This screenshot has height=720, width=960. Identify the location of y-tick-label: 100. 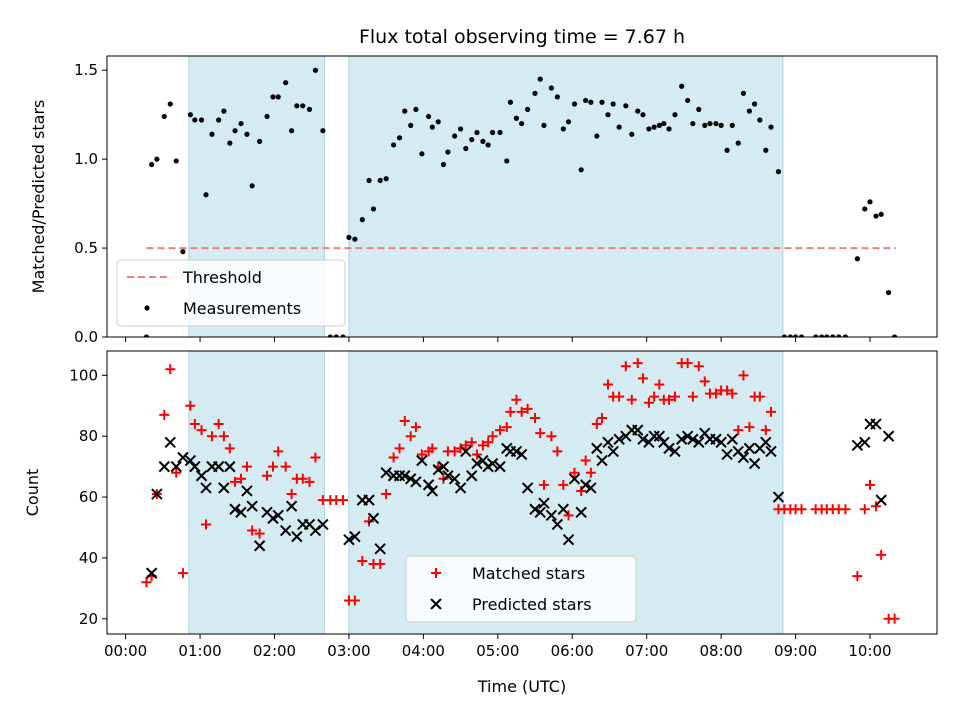
(83, 375).